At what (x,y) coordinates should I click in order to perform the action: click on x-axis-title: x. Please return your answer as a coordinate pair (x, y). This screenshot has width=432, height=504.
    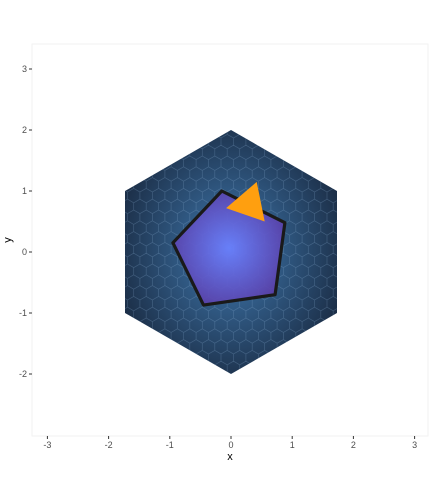
    Looking at the image, I should click on (230, 457).